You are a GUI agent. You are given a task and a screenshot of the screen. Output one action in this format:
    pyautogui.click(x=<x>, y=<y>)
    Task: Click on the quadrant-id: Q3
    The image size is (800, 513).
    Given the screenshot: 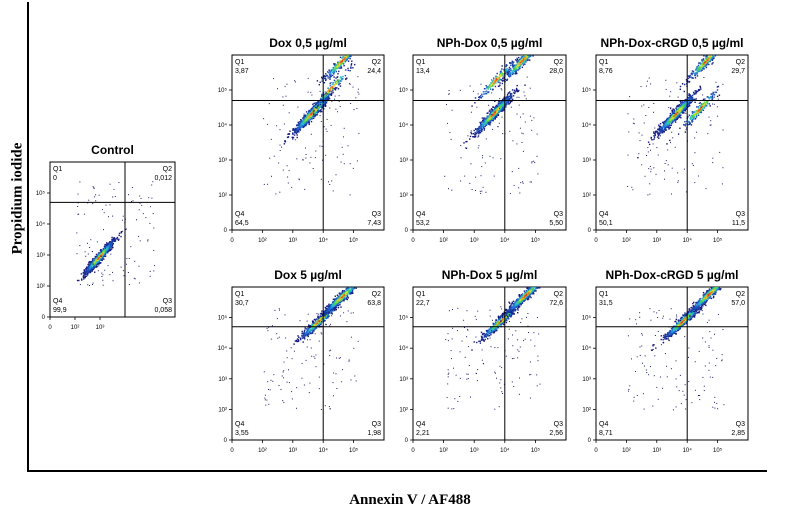 What is the action you would take?
    pyautogui.click(x=167, y=301)
    